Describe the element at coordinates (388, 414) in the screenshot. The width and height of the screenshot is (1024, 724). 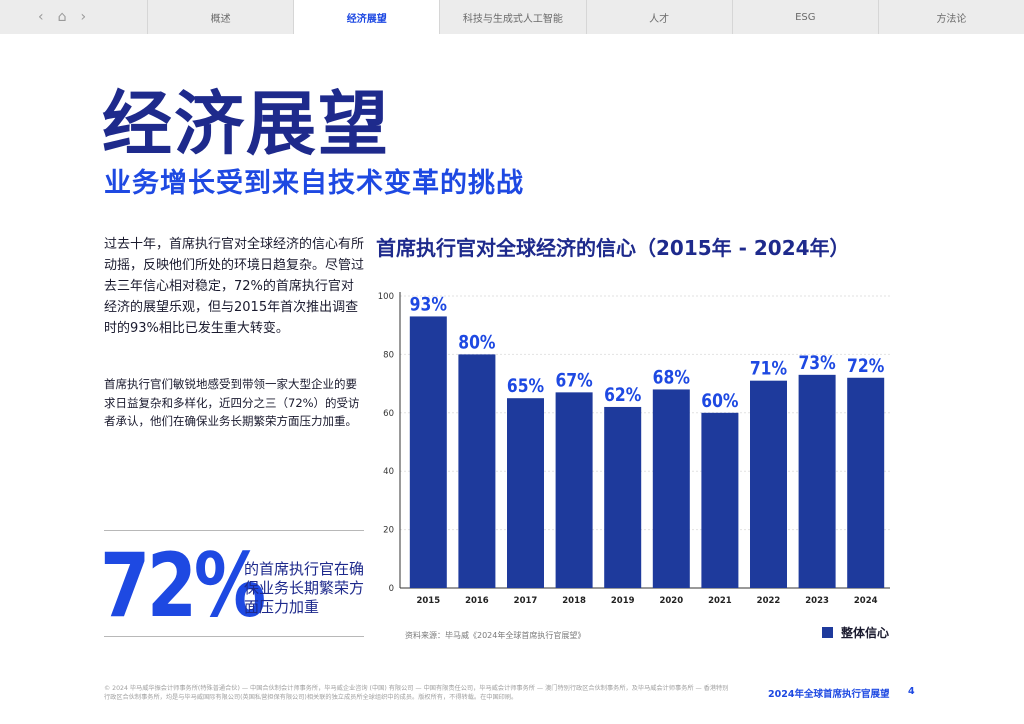
I see `y-tick-label: 60` at that location.